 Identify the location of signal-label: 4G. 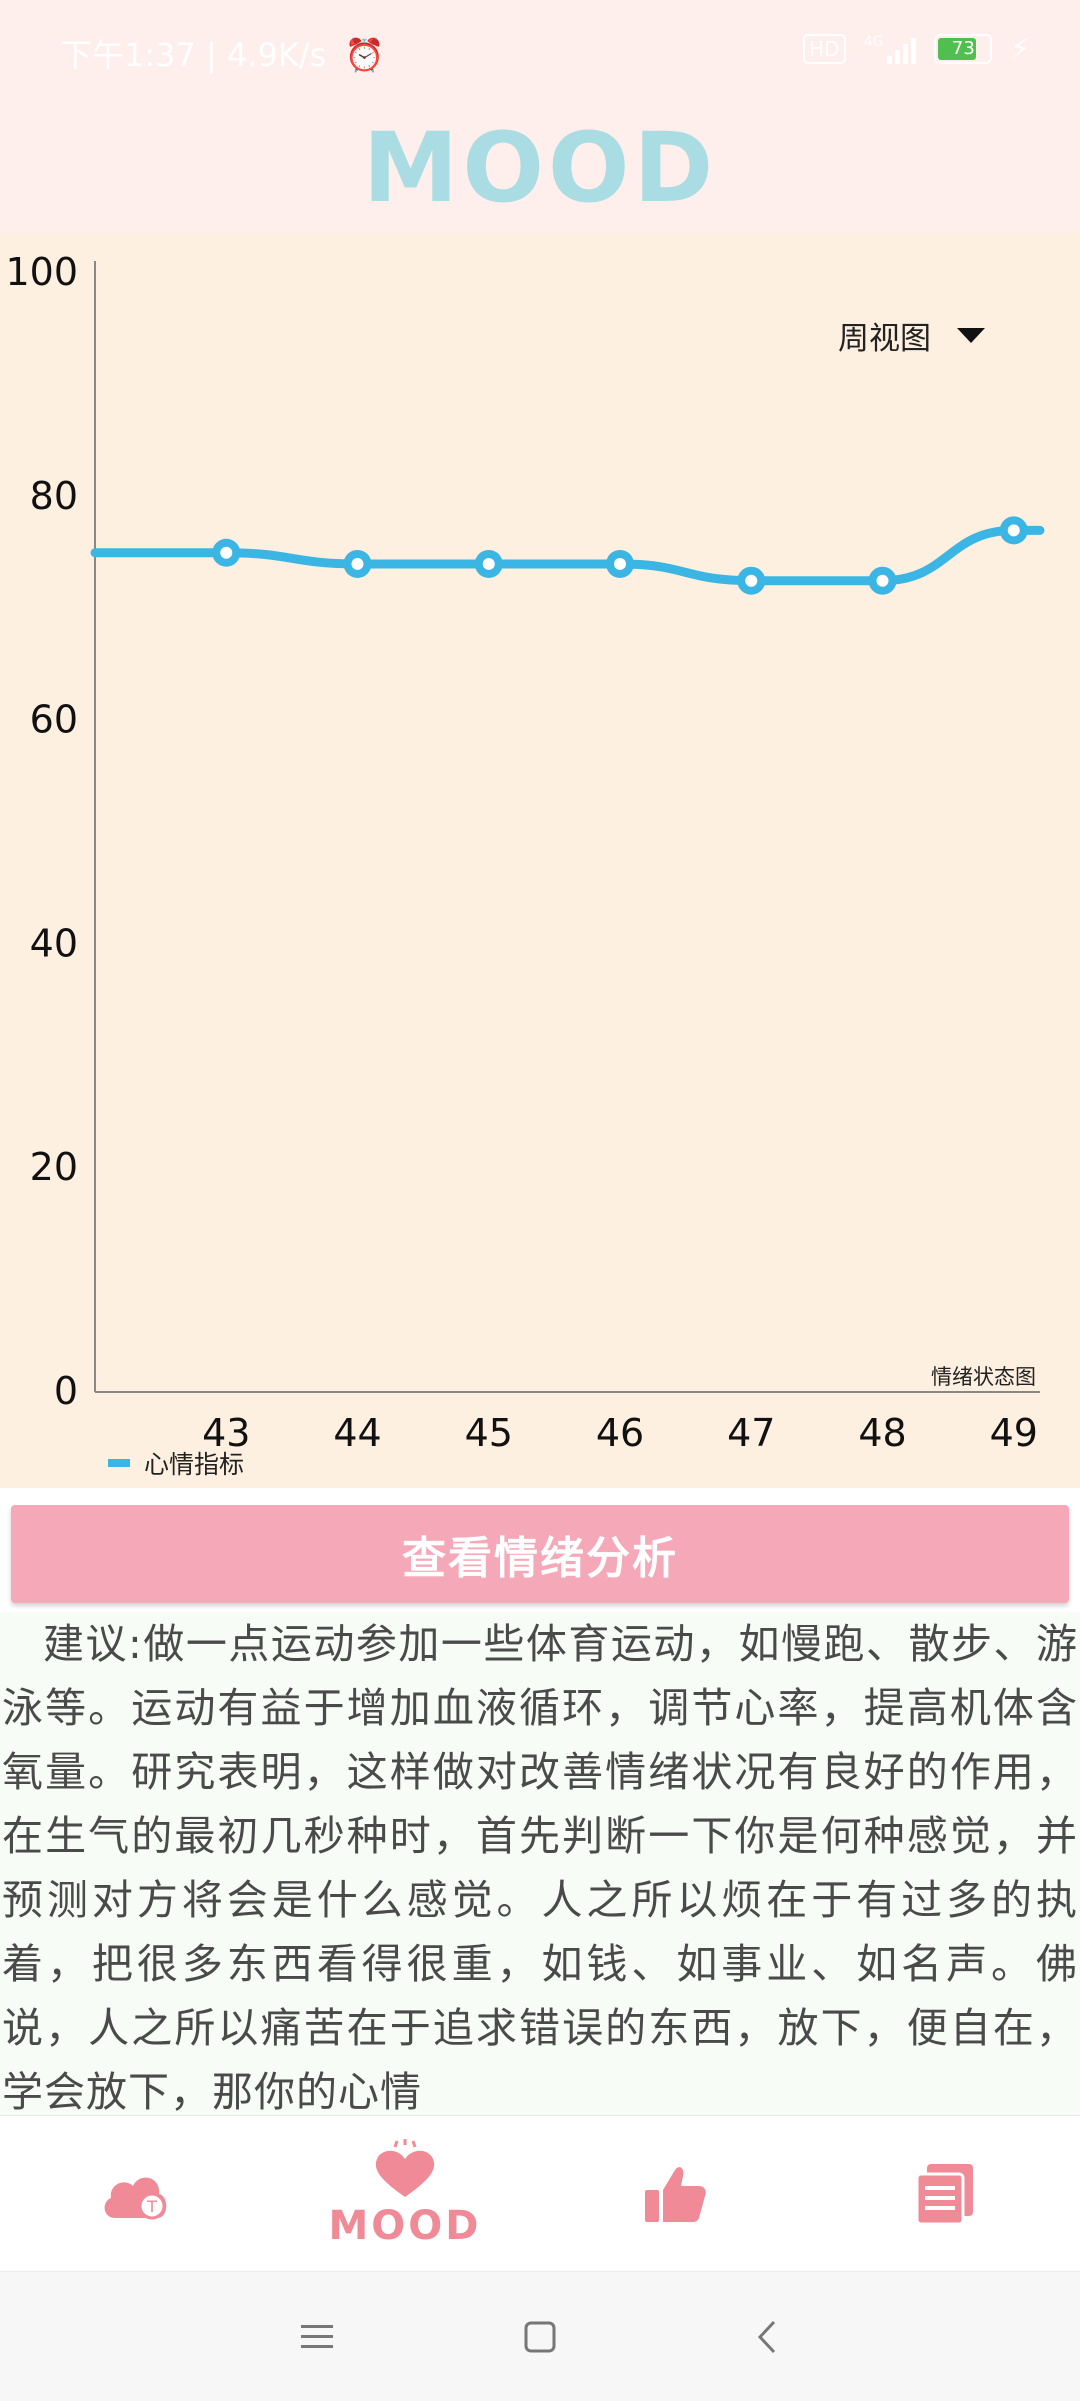
(873, 41).